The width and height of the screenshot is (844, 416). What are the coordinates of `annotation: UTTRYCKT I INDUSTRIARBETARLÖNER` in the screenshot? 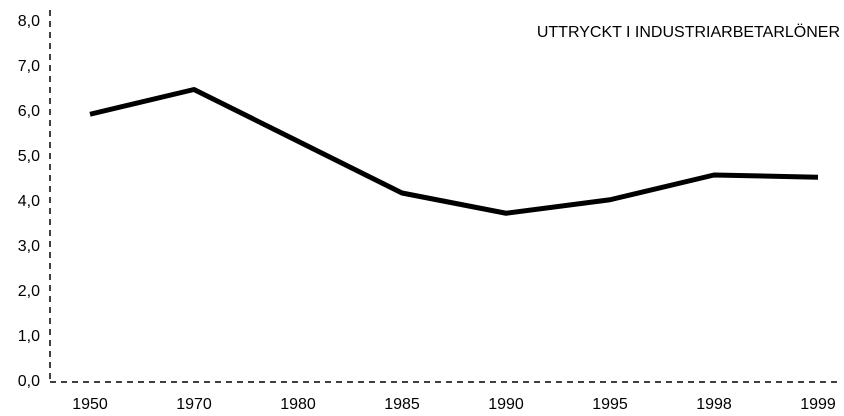 It's located at (688, 32).